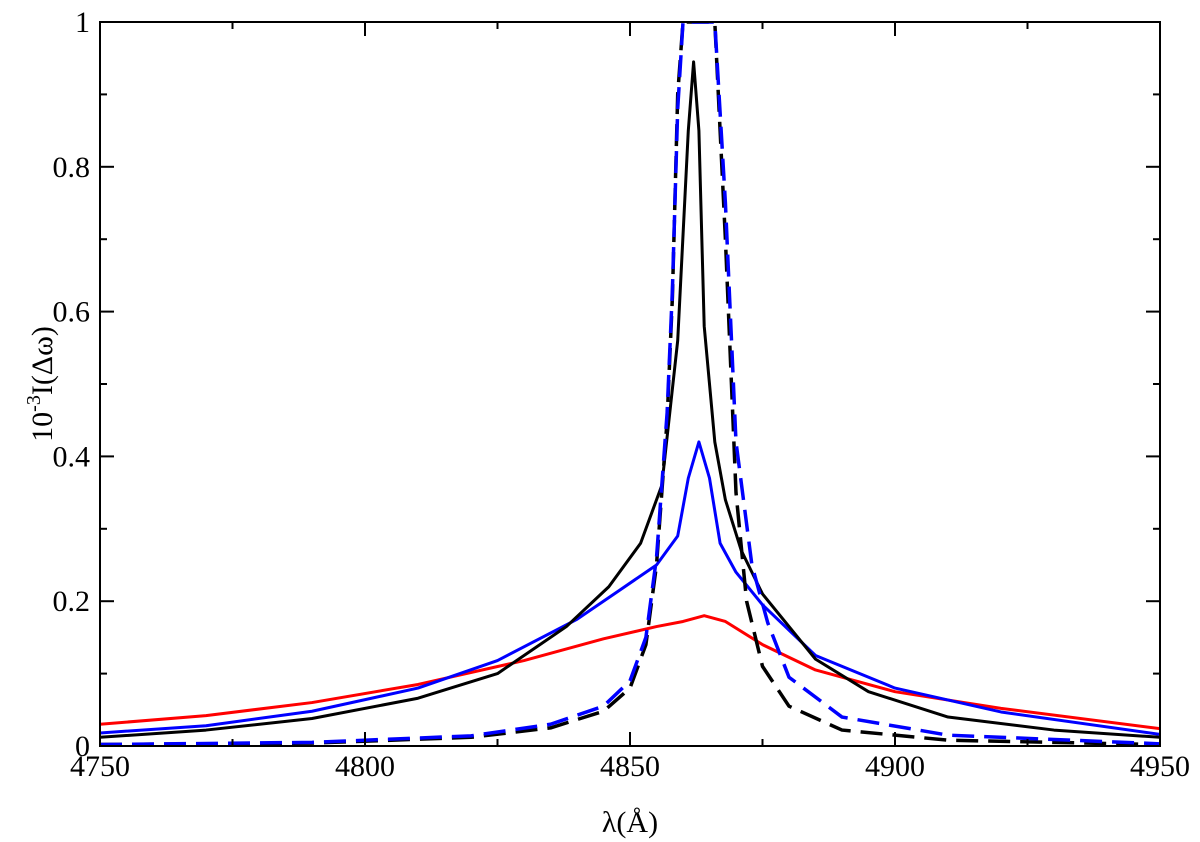 The height and width of the screenshot is (842, 1200). I want to click on y-axis-label-exponent: -3, so click(34, 403).